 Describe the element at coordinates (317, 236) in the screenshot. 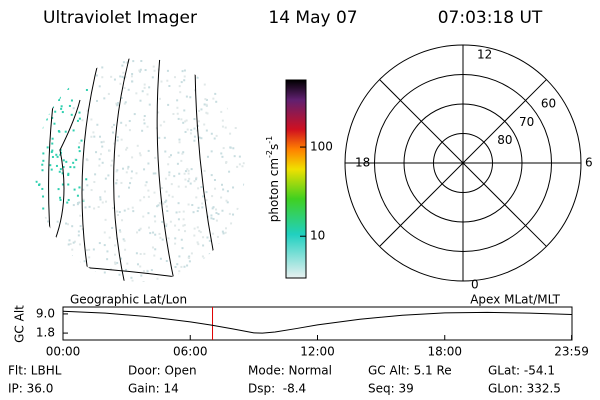

I see `colorbar-tick-label: 10` at that location.